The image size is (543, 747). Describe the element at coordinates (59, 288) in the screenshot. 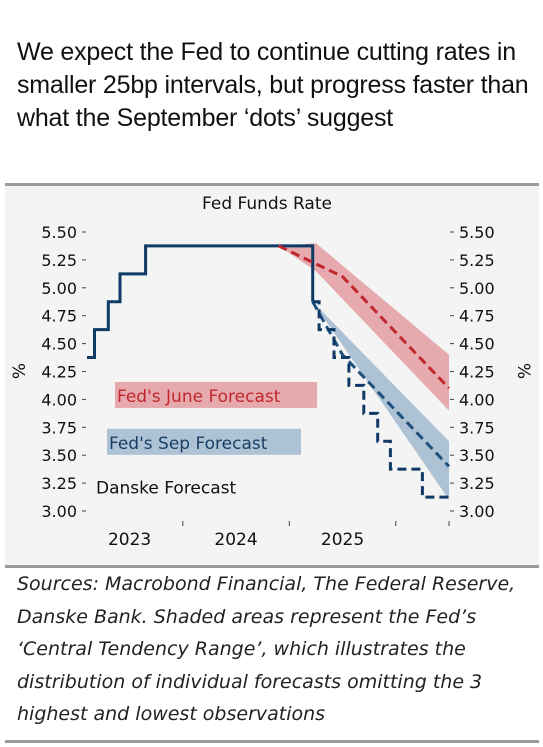

I see `y-tick-label-left: 5.00` at that location.